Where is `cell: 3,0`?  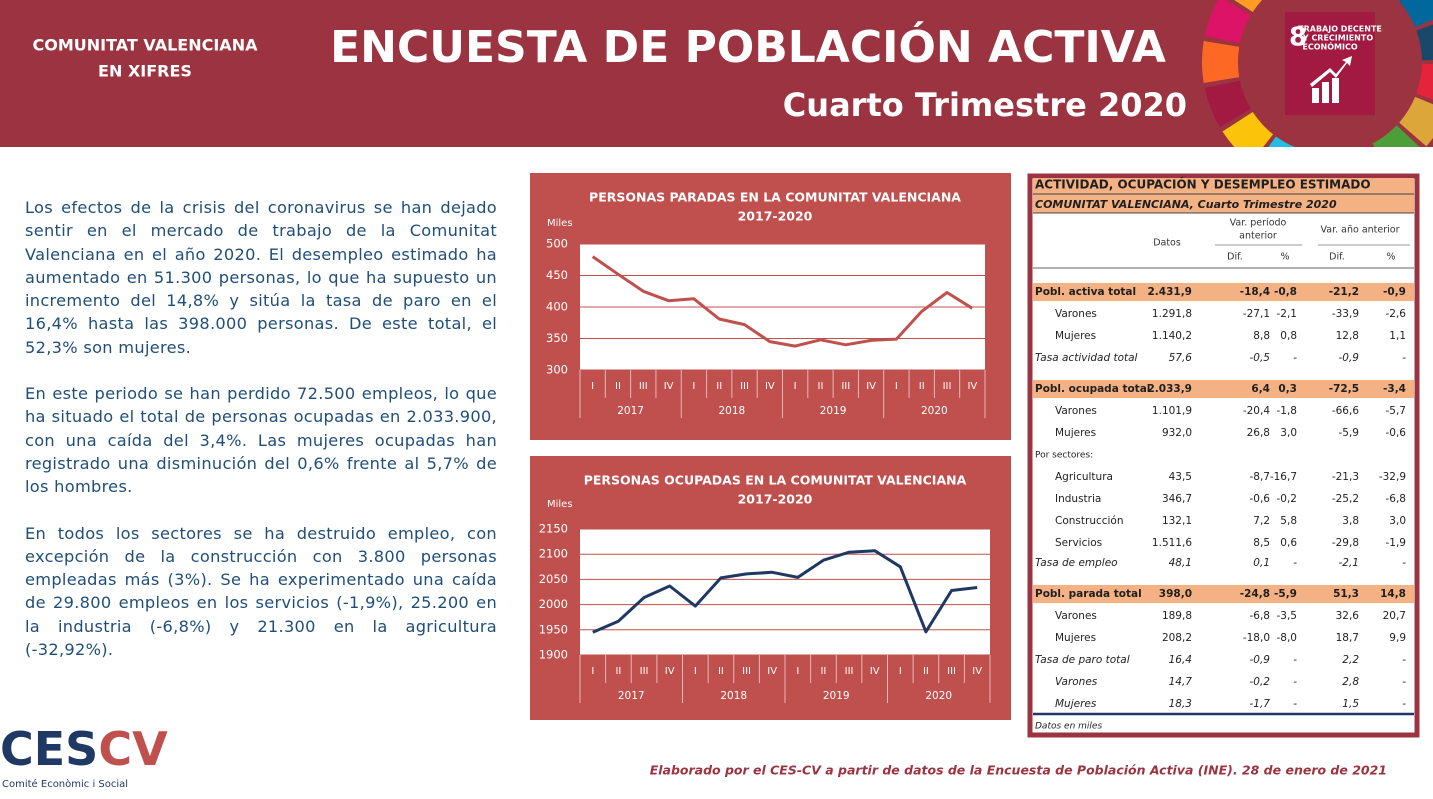 cell: 3,0 is located at coordinates (1288, 433).